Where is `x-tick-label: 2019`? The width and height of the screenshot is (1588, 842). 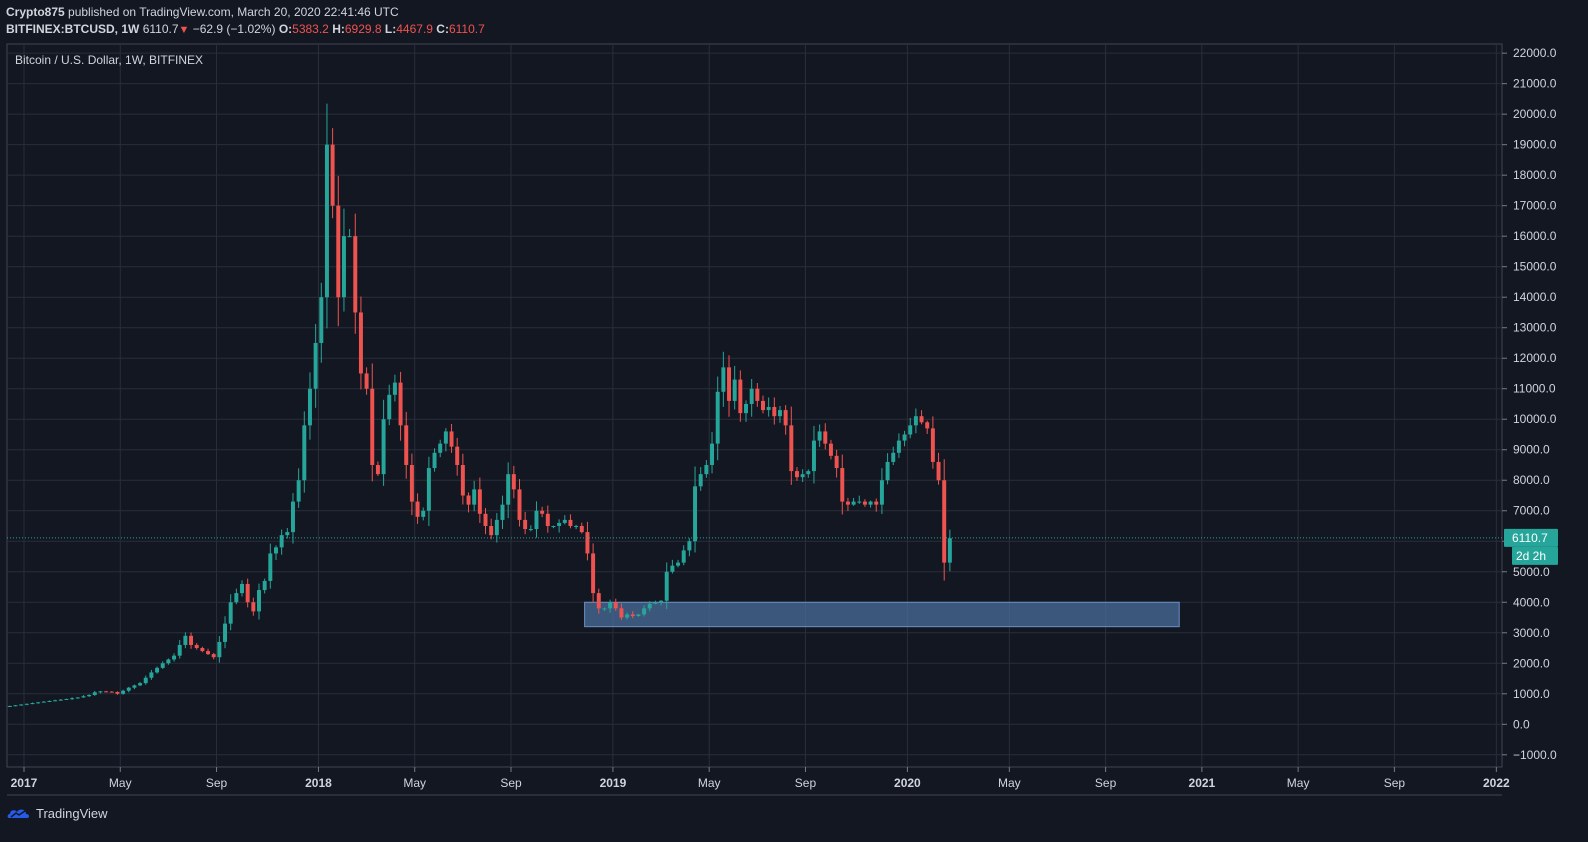
x-tick-label: 2019 is located at coordinates (613, 783).